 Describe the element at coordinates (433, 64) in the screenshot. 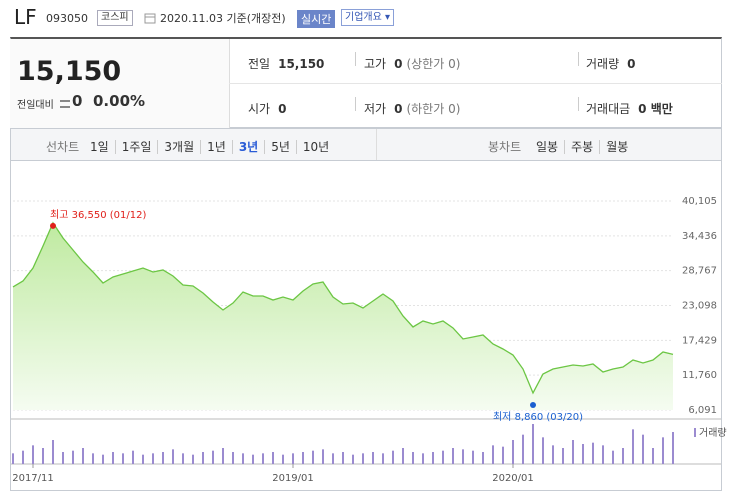

I see `stat-note: (상한가 0)` at that location.